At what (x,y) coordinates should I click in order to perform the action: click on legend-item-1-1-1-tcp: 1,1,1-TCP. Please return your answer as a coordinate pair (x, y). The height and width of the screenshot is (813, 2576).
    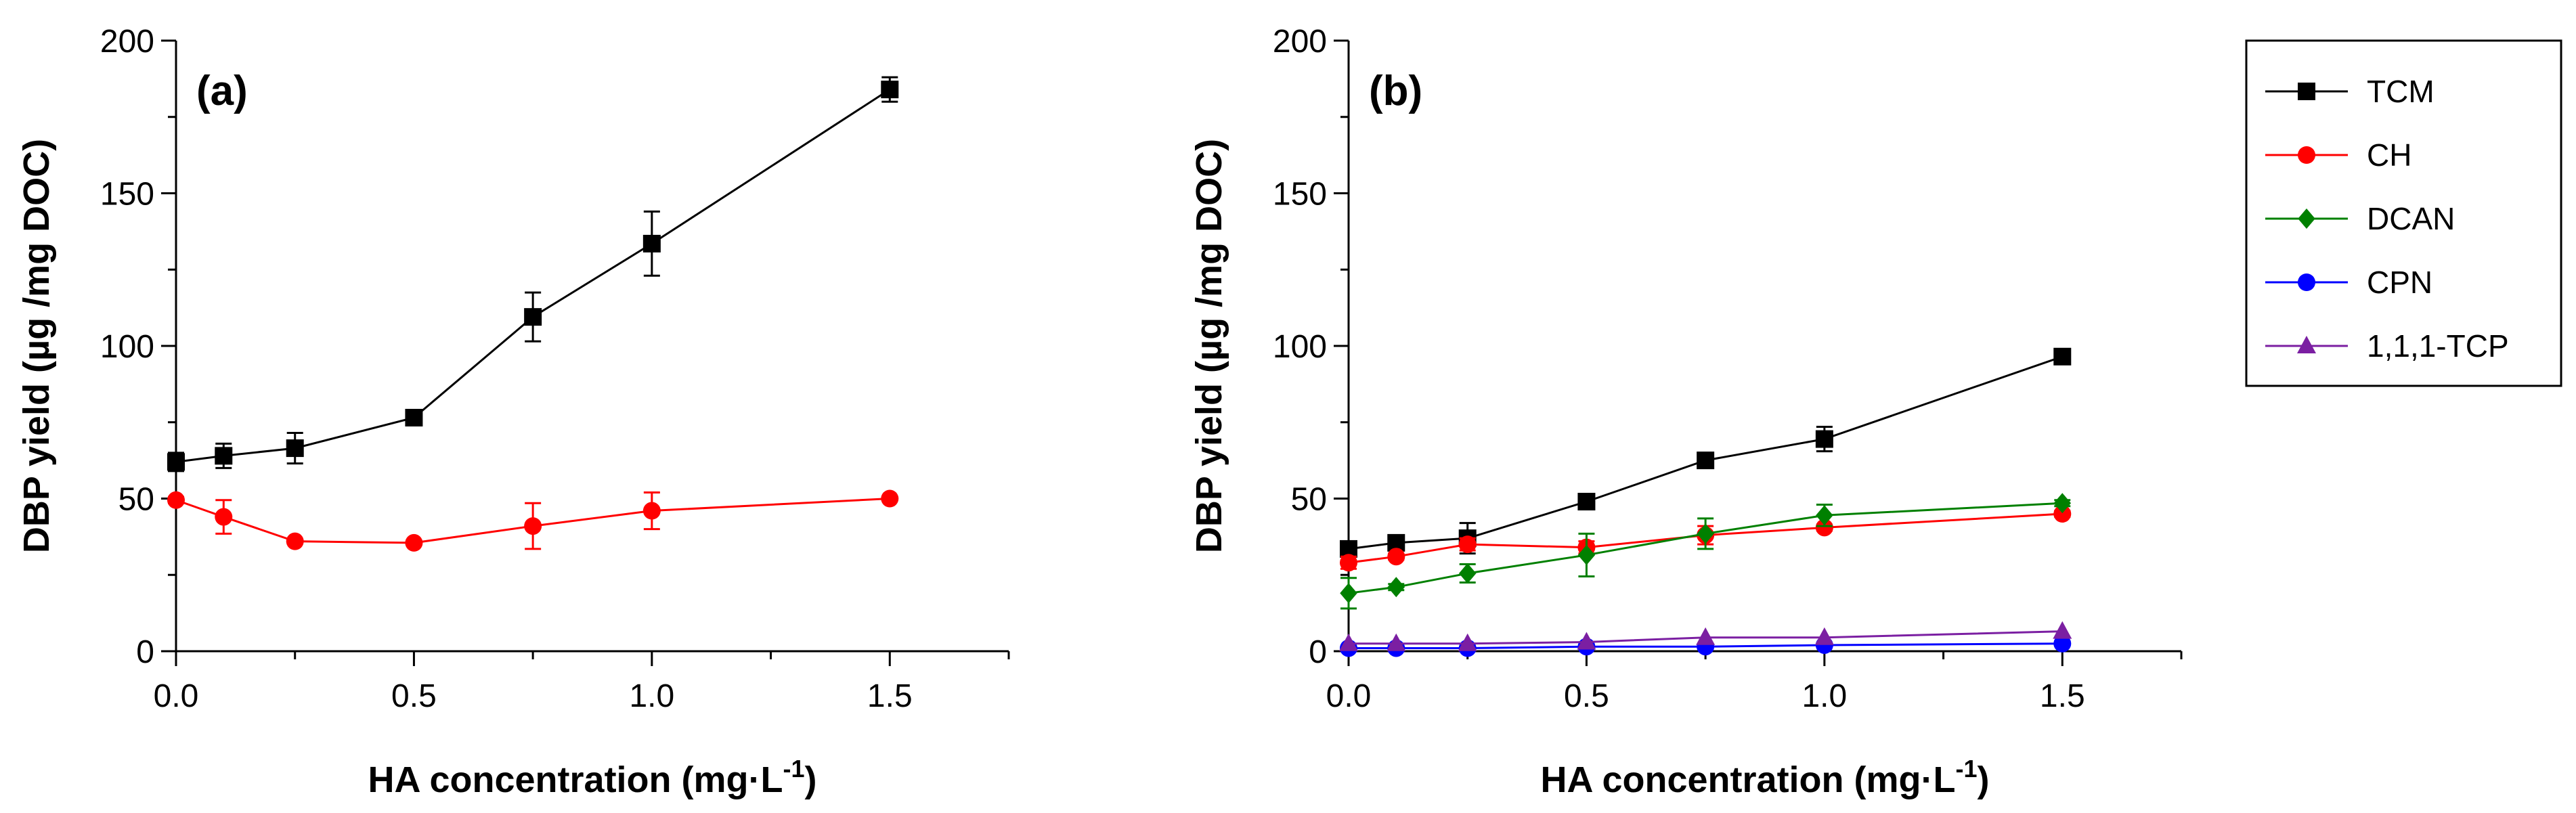
    Looking at the image, I should click on (2387, 346).